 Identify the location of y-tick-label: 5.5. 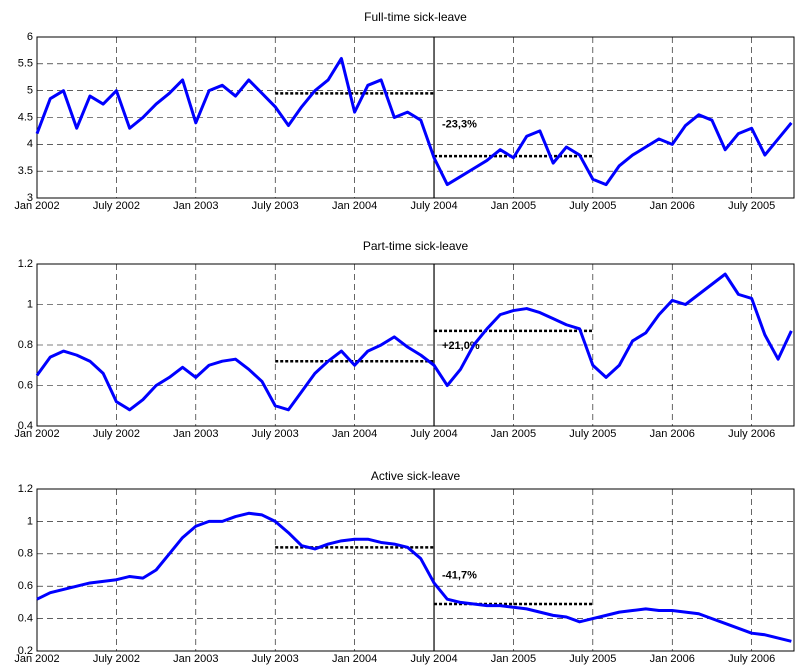
(25, 64).